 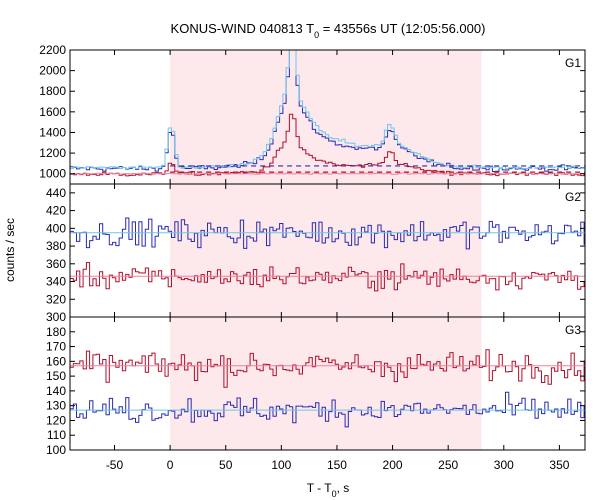 I want to click on y-tick-label: 2200, so click(x=52, y=50).